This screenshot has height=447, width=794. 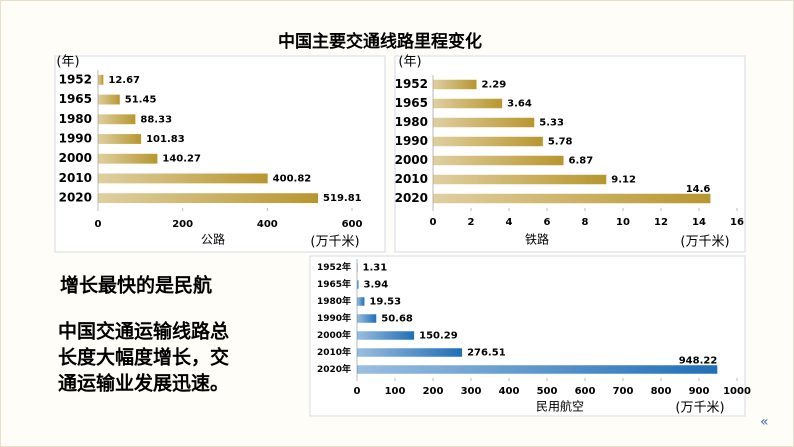 What do you see at coordinates (698, 360) in the screenshot?
I see `value-label: 948.22` at bounding box center [698, 360].